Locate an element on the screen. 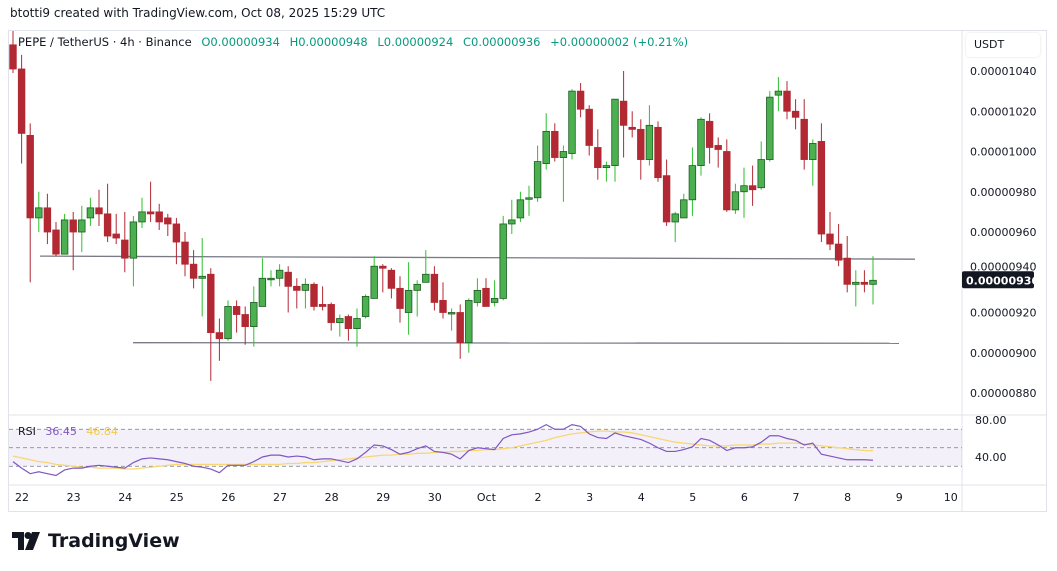  ohlc-change: +0.00000002 (+0.21%) is located at coordinates (619, 42).